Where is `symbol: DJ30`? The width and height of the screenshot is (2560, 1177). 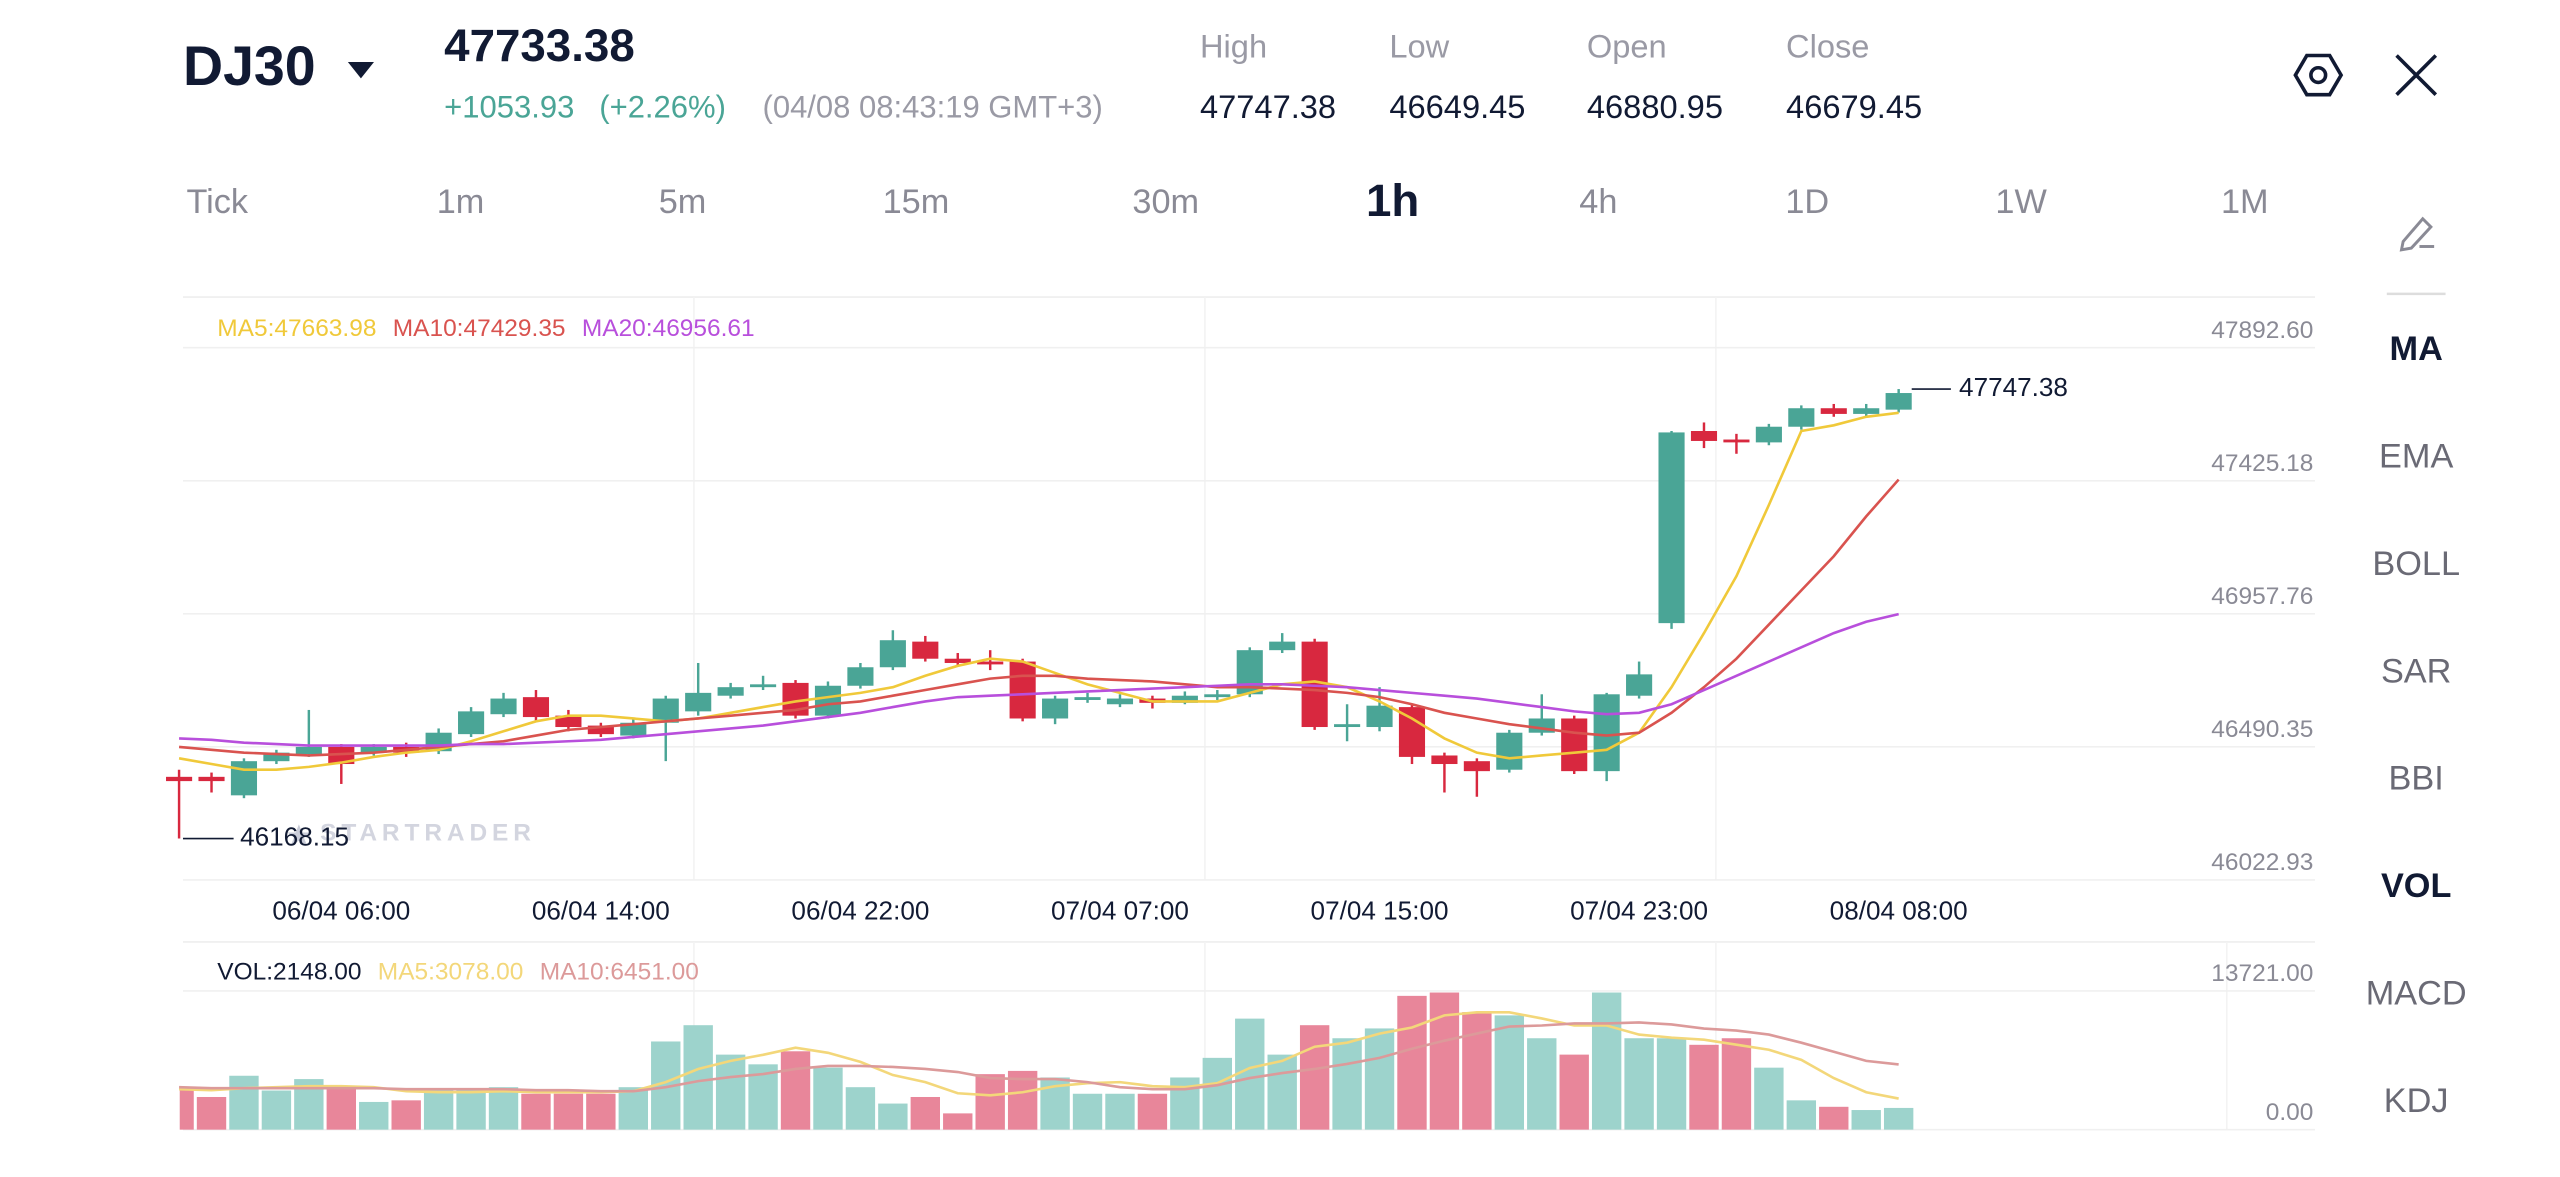 symbol: DJ30 is located at coordinates (249, 66).